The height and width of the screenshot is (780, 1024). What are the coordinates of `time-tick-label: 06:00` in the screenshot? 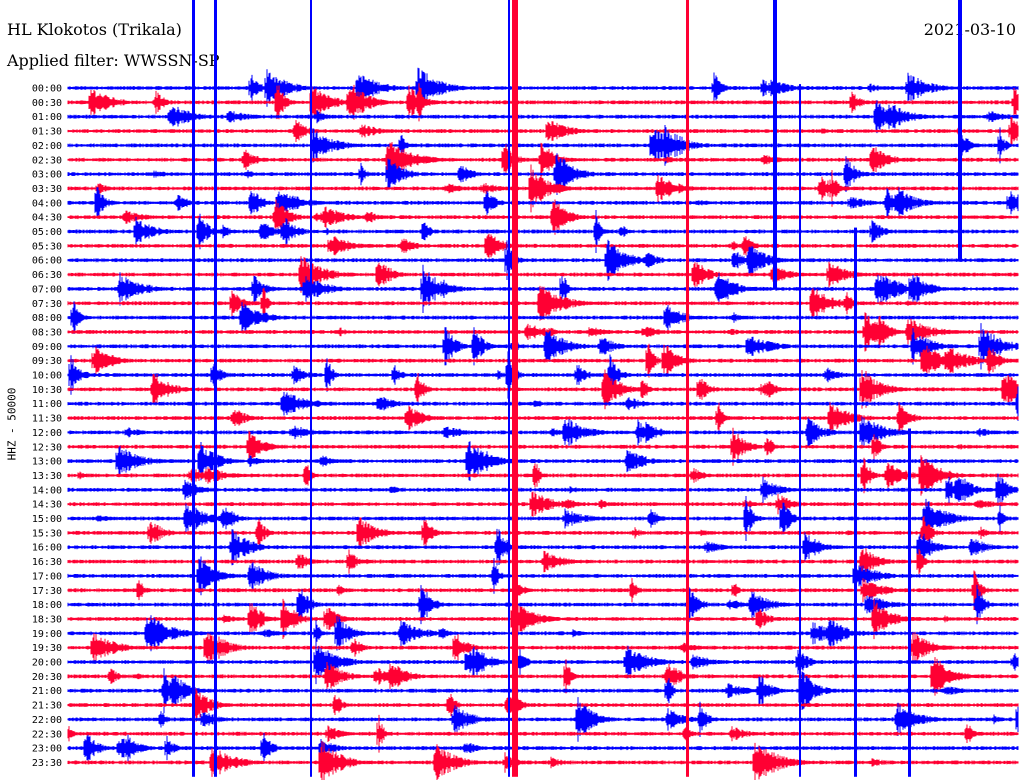 It's located at (47, 261).